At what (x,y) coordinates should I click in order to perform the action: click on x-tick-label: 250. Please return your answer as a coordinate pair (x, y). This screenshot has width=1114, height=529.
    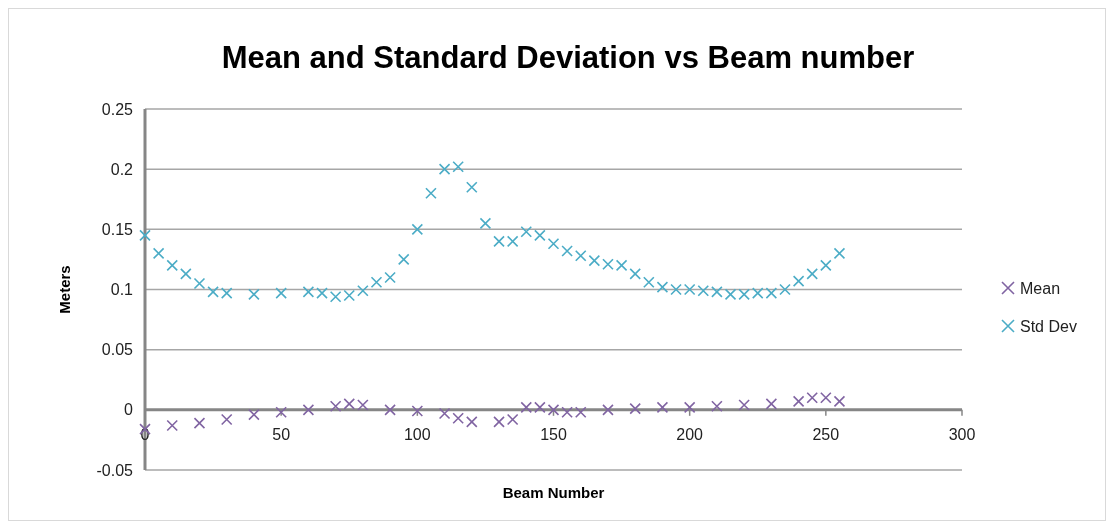
    Looking at the image, I should click on (826, 434).